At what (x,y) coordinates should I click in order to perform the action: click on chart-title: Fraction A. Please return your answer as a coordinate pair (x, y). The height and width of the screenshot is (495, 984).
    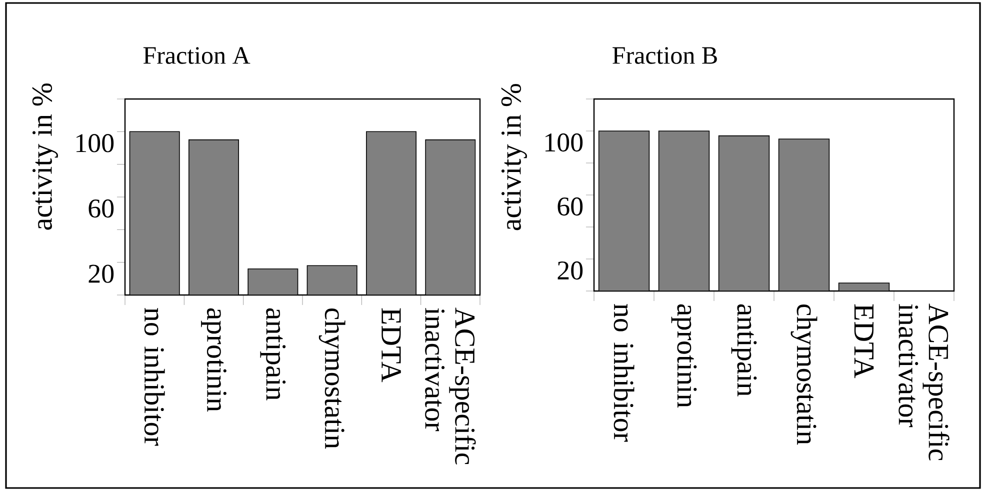
    Looking at the image, I should click on (196, 55).